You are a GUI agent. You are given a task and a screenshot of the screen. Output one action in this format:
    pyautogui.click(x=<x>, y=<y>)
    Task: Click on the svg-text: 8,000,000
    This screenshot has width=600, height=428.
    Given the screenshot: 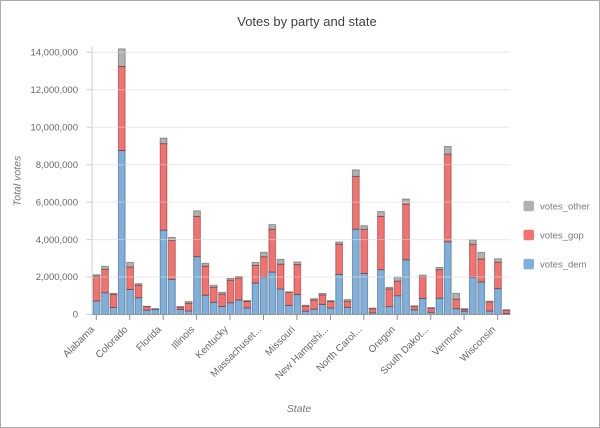 What is the action you would take?
    pyautogui.click(x=57, y=165)
    